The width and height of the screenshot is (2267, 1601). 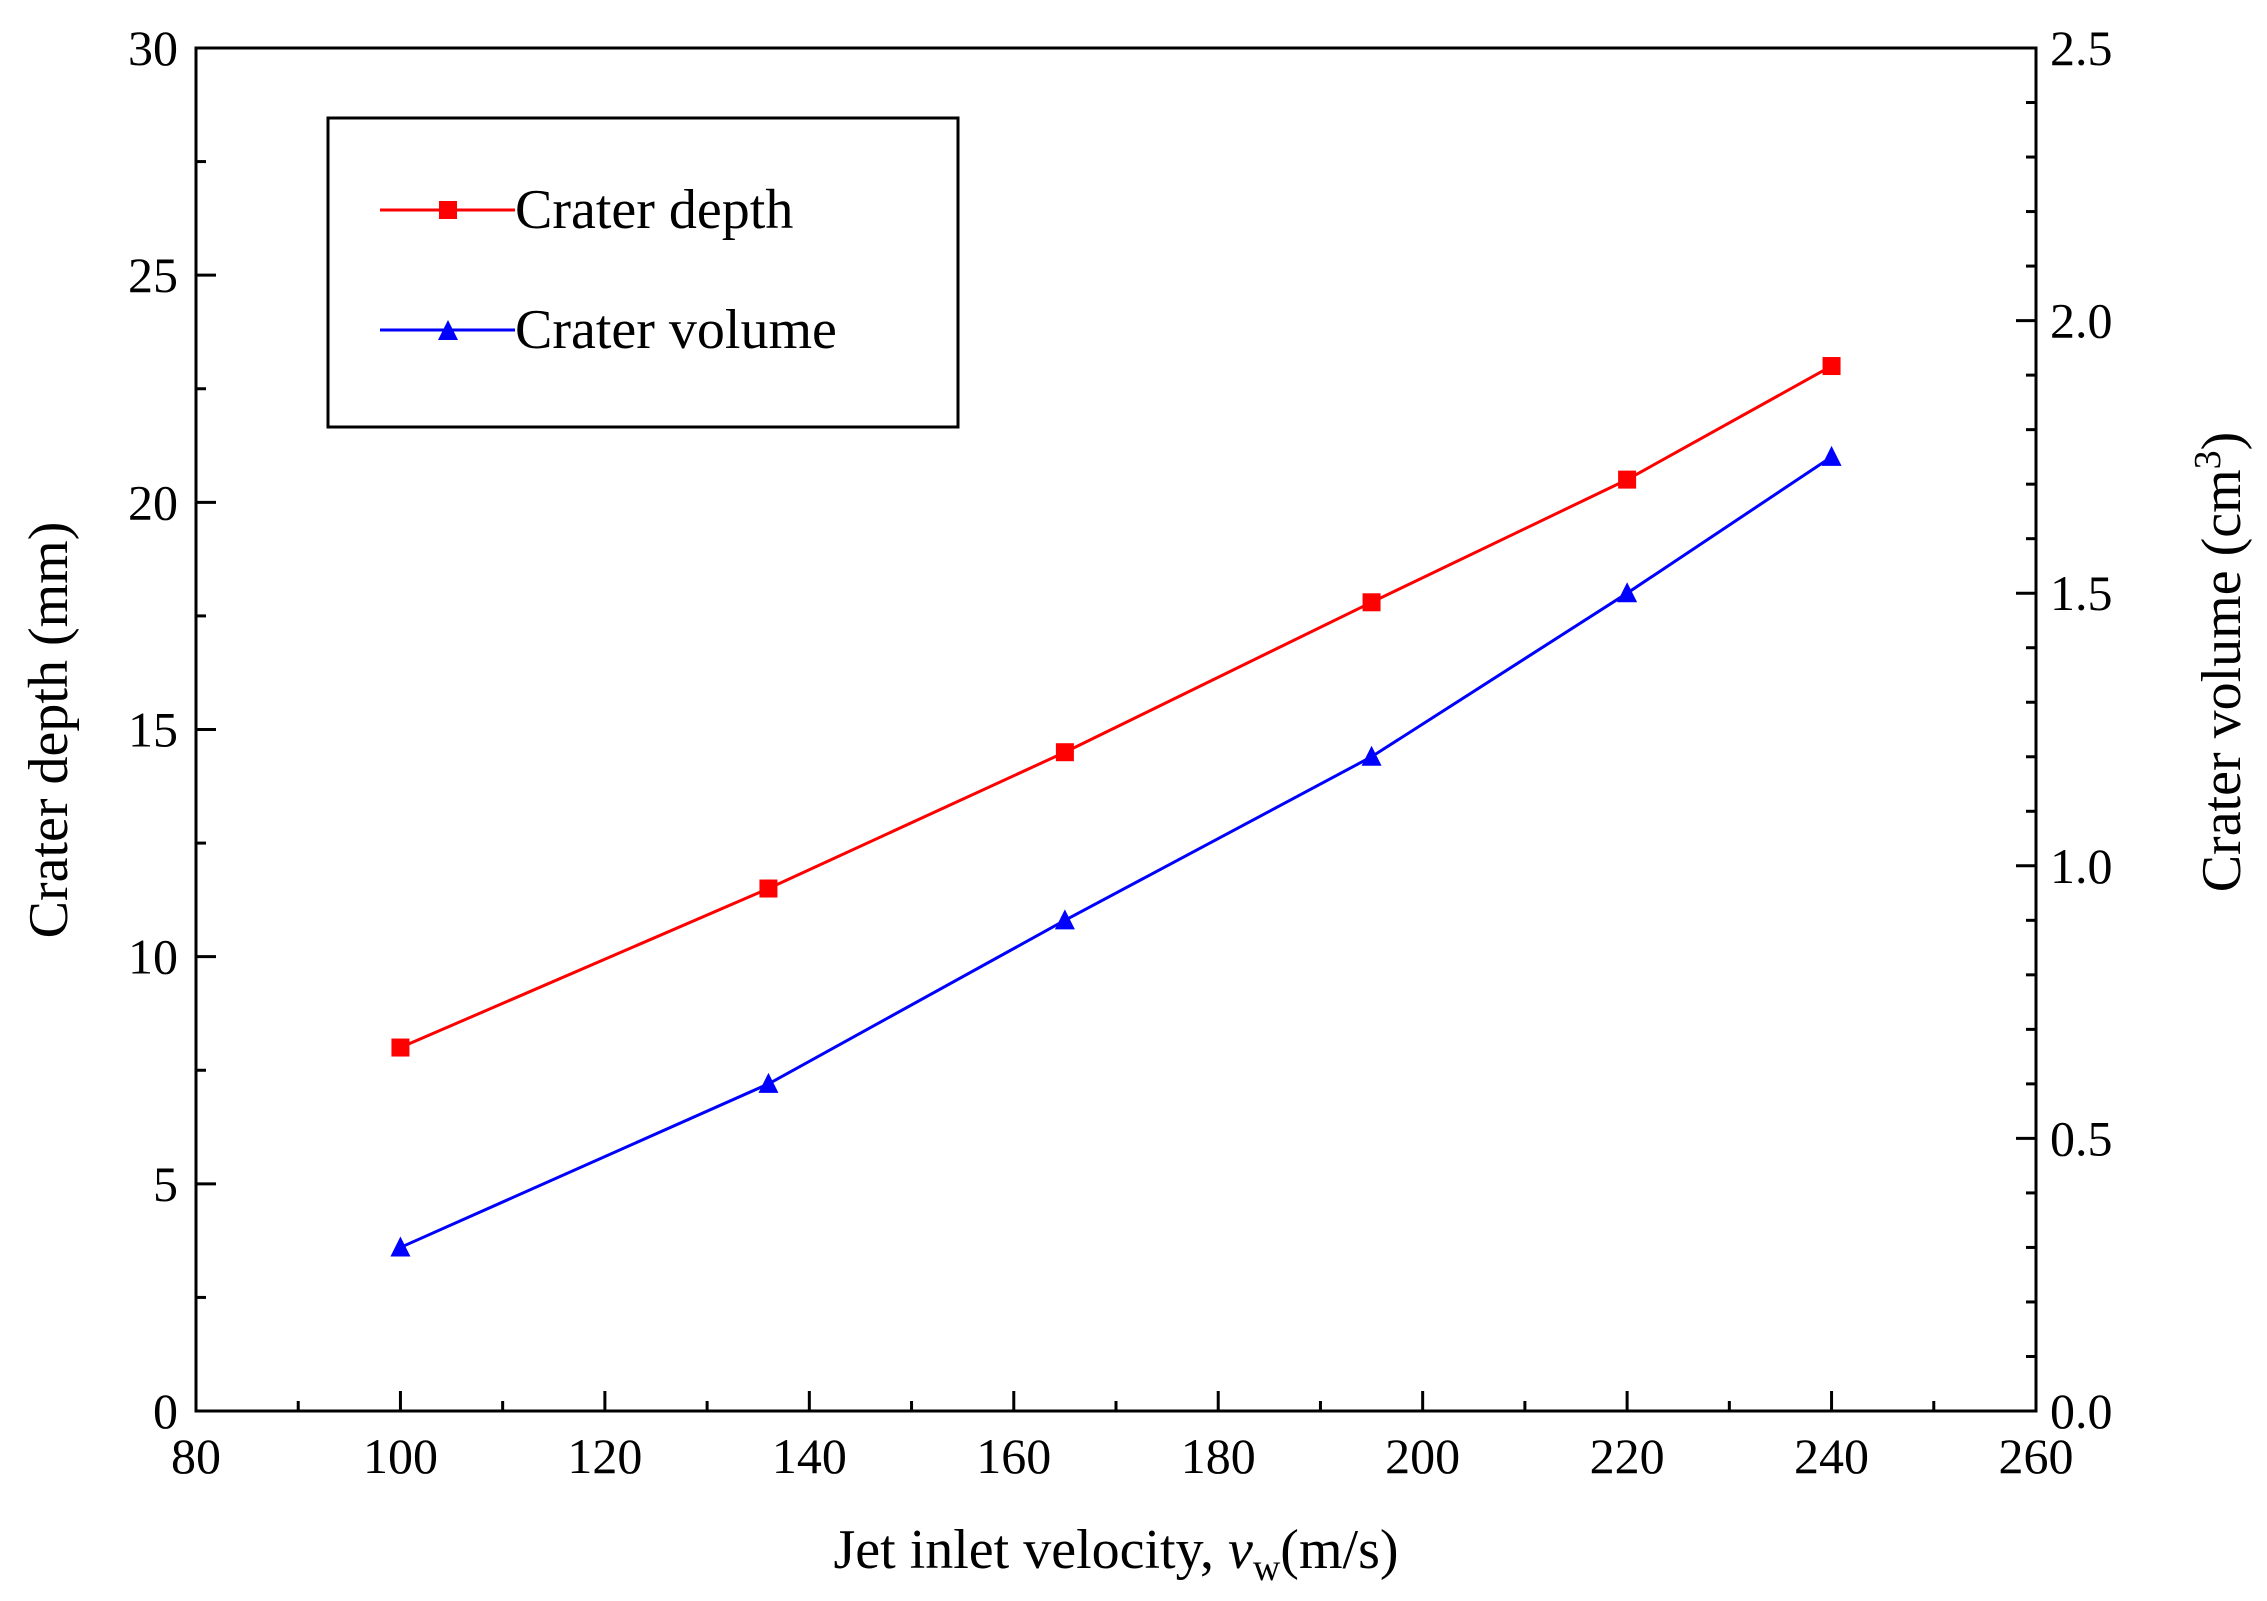 What do you see at coordinates (2081, 593) in the screenshot?
I see `y2-tick-label: 1.5` at bounding box center [2081, 593].